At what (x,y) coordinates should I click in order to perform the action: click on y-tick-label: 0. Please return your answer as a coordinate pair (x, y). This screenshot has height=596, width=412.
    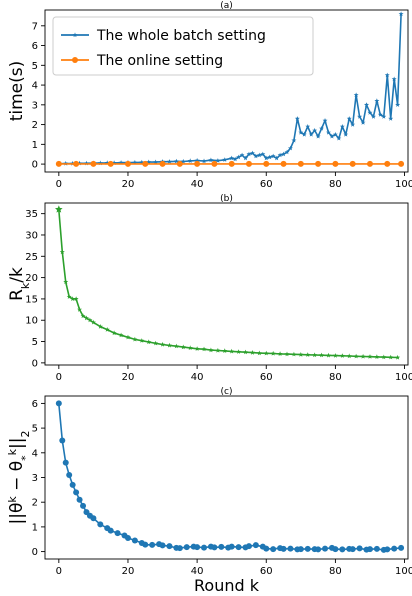
    Looking at the image, I should click on (35, 552).